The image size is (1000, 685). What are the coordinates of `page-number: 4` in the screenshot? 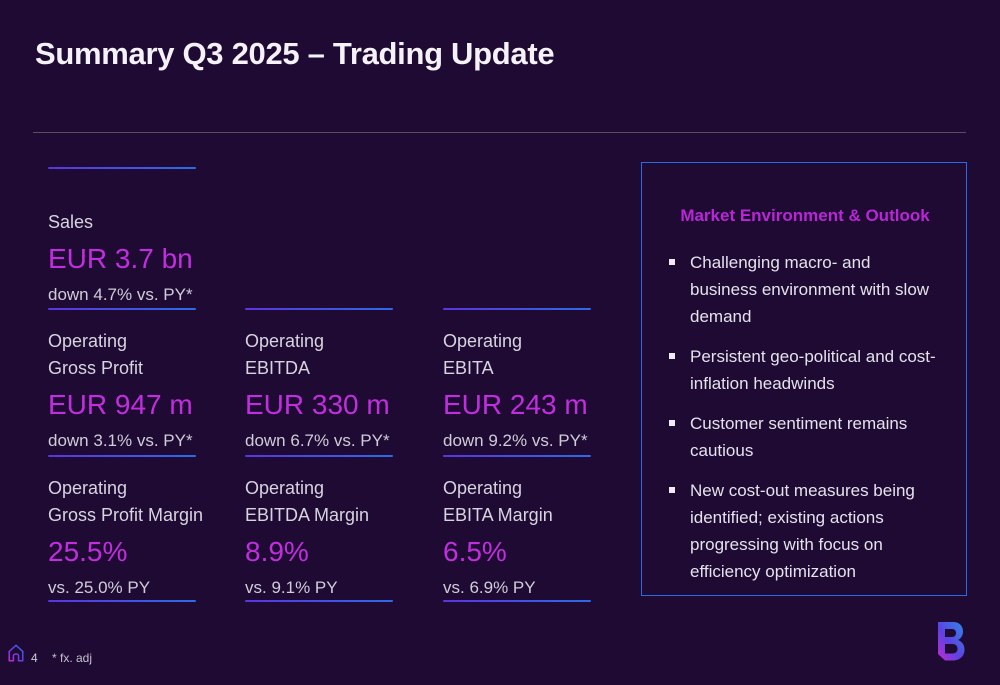 It's located at (34, 658).